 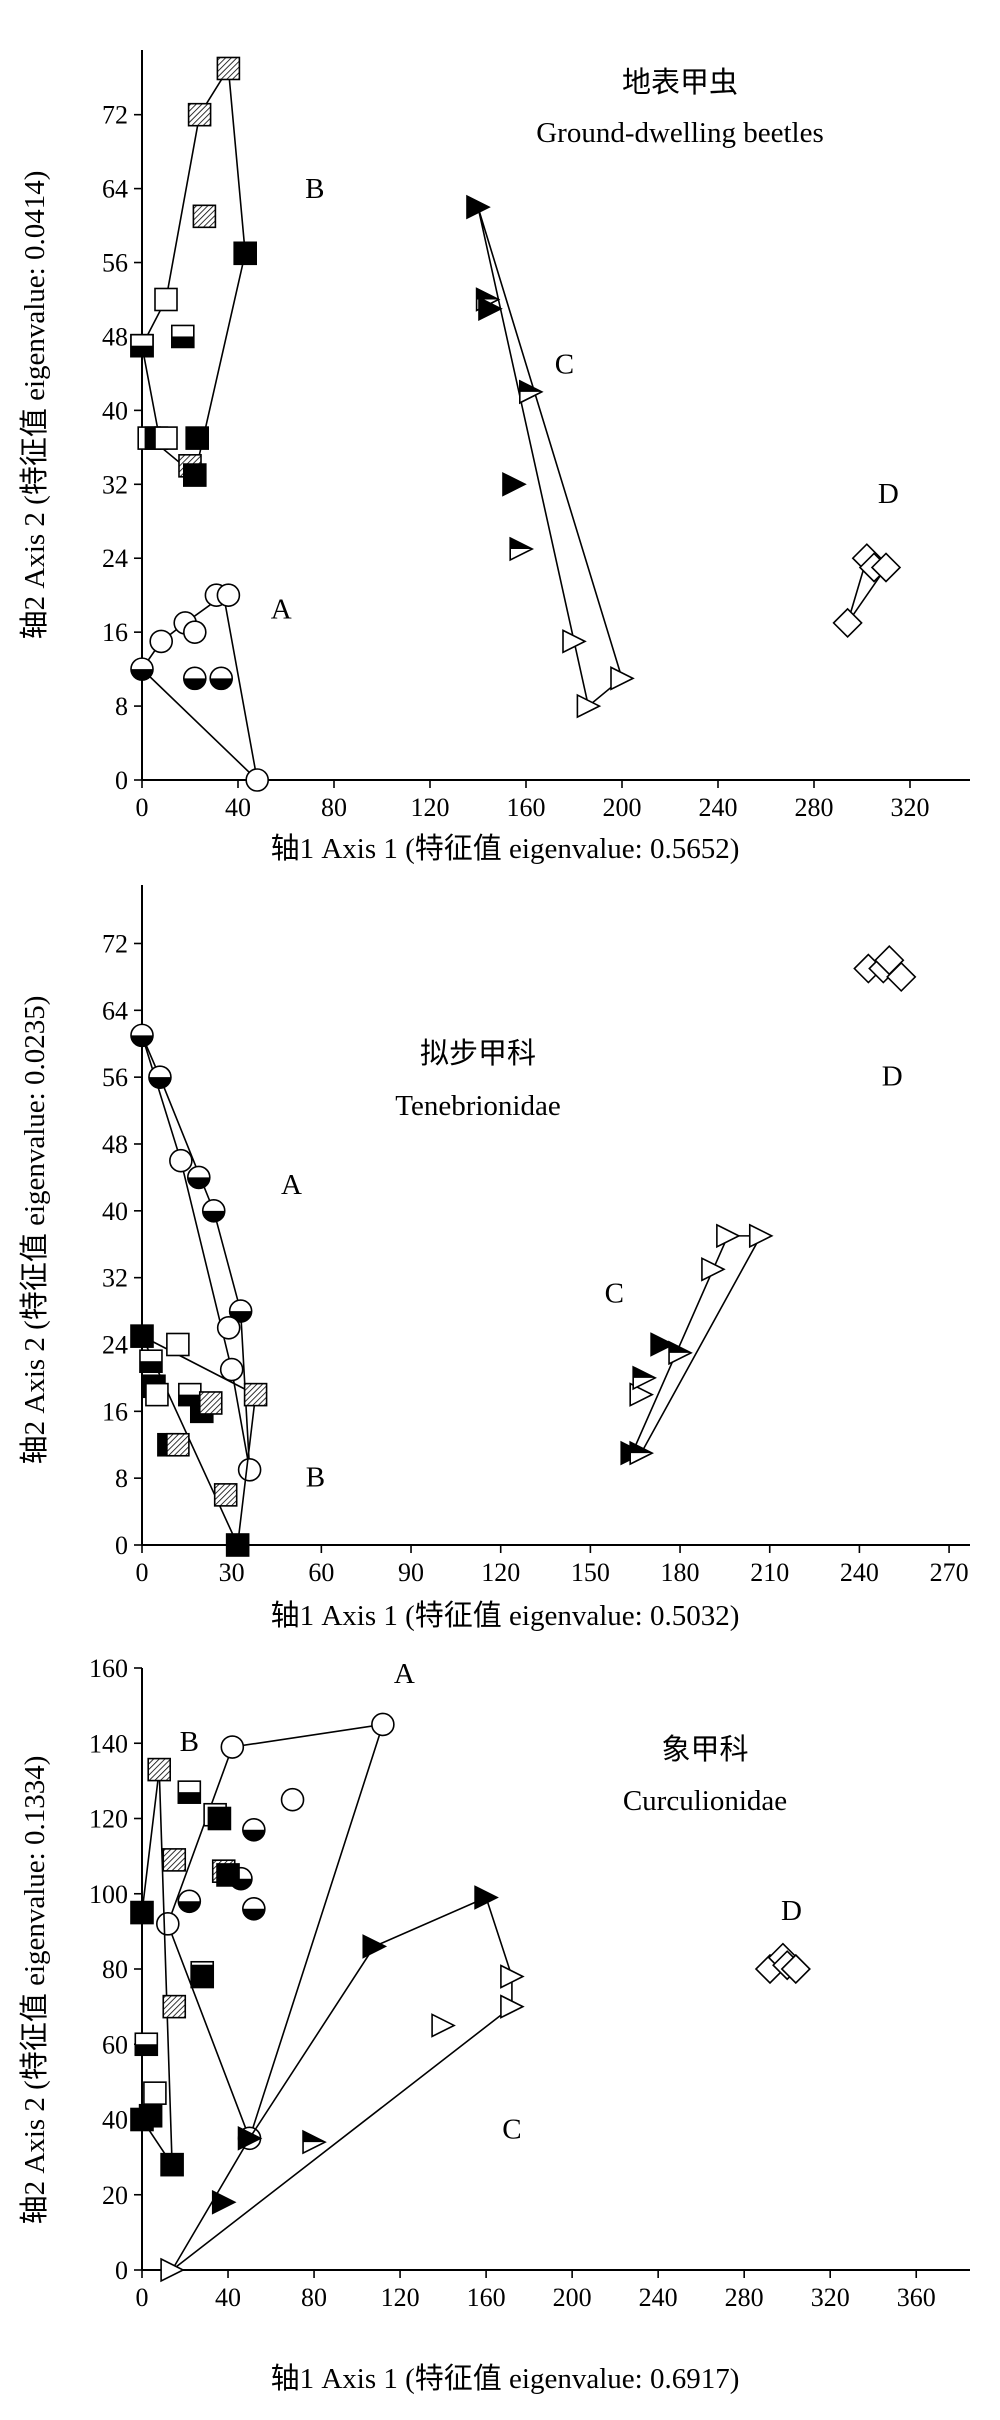 I want to click on x-axis-title: 轴1 Axis 1 (特征值 eigenvalue: 0.5652), so click(x=505, y=848).